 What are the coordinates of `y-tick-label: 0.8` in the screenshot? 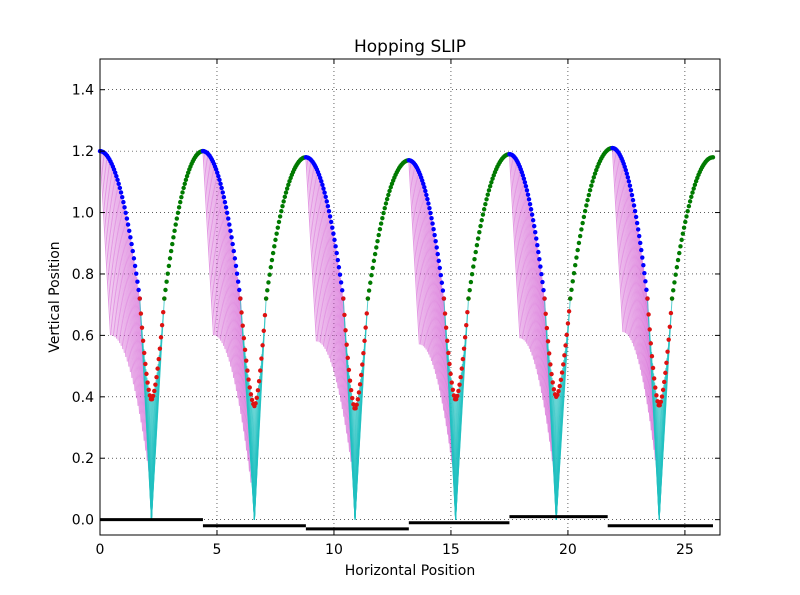 It's located at (83, 275).